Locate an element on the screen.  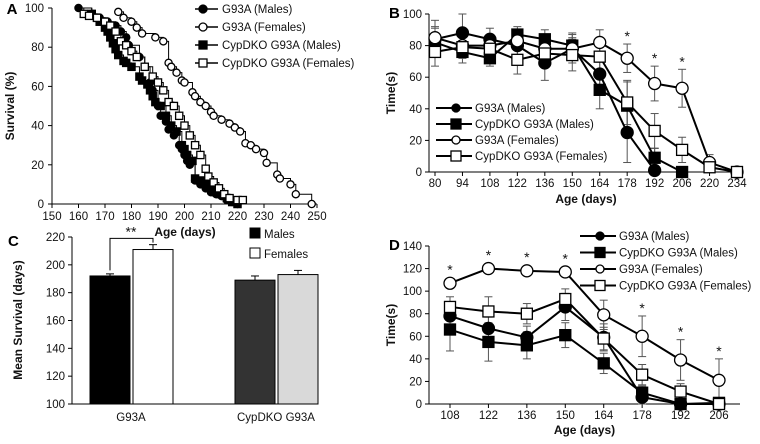
x-tick-label: 122 is located at coordinates (488, 416).